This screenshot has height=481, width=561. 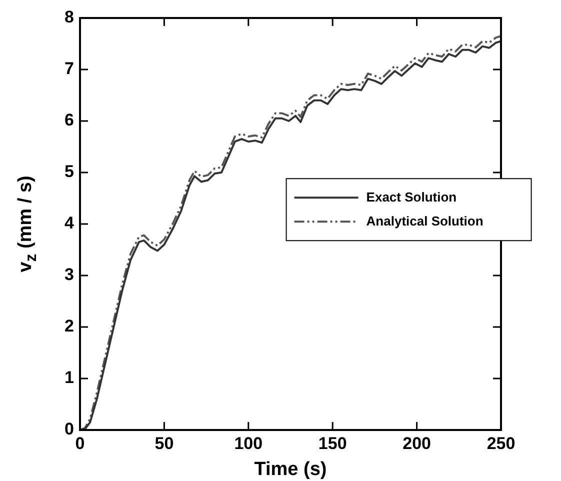 What do you see at coordinates (69, 172) in the screenshot?
I see `y-tick-label: 5` at bounding box center [69, 172].